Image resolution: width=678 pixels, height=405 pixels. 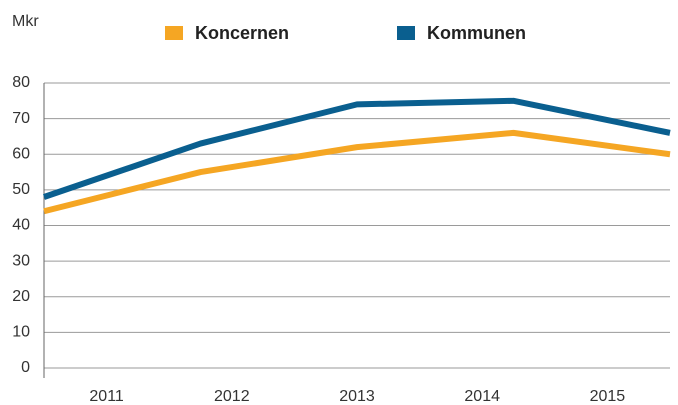 What do you see at coordinates (21, 82) in the screenshot?
I see `y-tick-label: 80` at bounding box center [21, 82].